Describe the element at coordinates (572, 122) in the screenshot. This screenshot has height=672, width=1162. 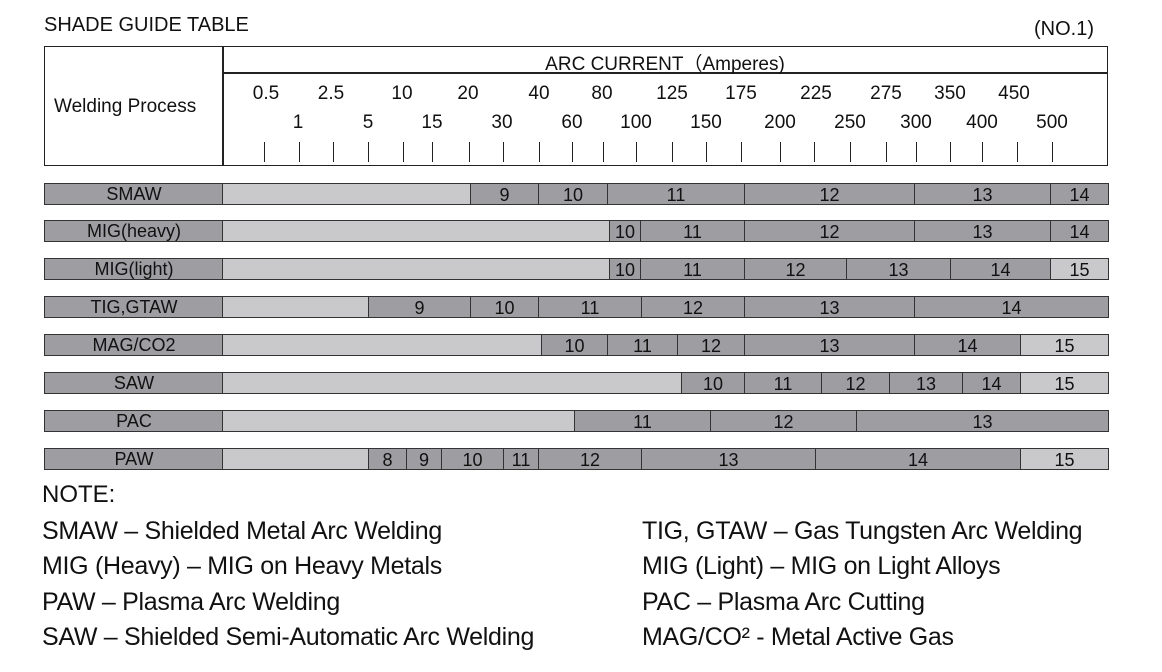
I see `ampere-tick-label: 60` at that location.